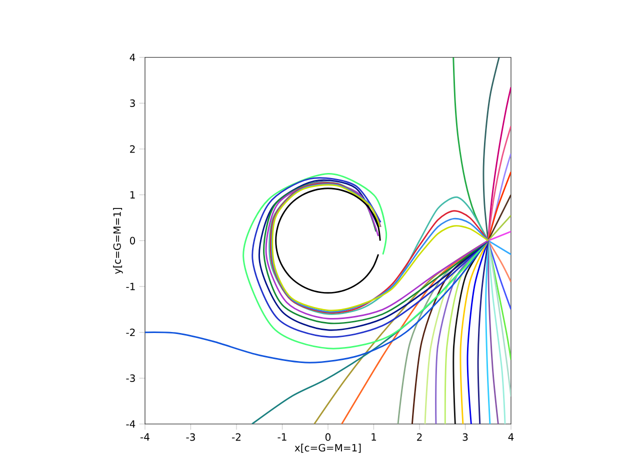  I want to click on y-tick-label: -3, so click(130, 378).